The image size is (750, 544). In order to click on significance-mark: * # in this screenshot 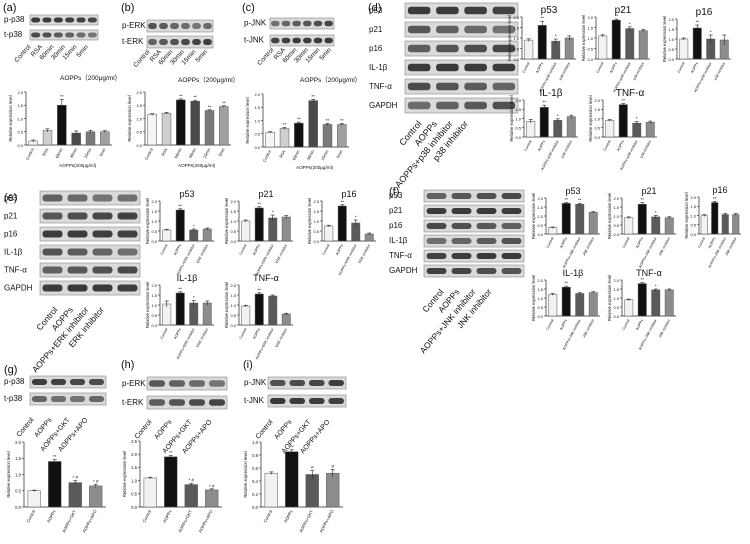, I will do `click(191, 480)`.